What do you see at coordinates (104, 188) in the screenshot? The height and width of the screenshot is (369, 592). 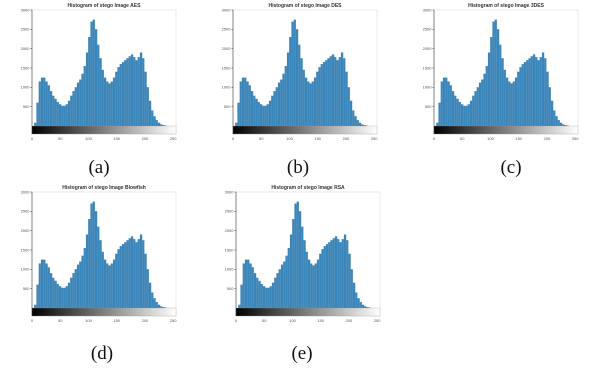 I see `chart-title: Histogram of stego Image Blowfish` at bounding box center [104, 188].